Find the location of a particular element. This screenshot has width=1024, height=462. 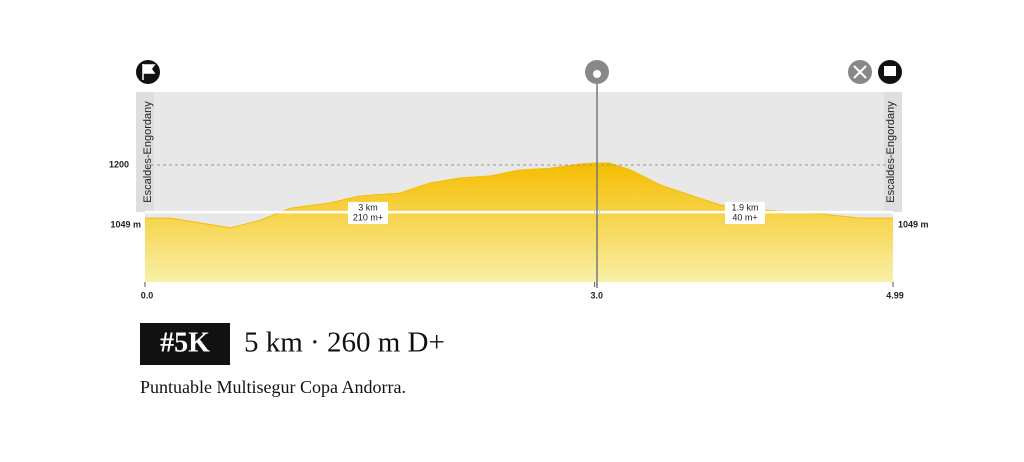

badge-box is located at coordinates (185, 344).